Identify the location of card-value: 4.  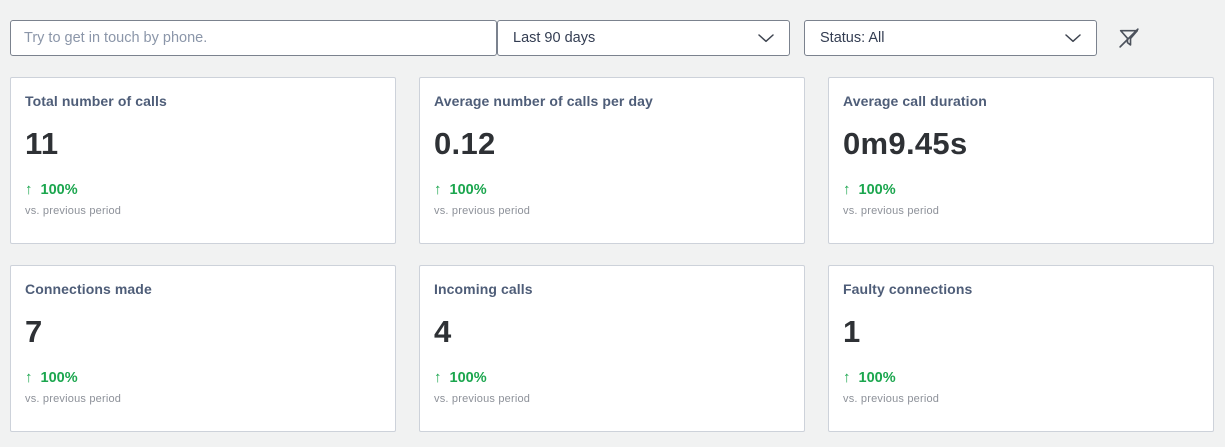
(443, 331).